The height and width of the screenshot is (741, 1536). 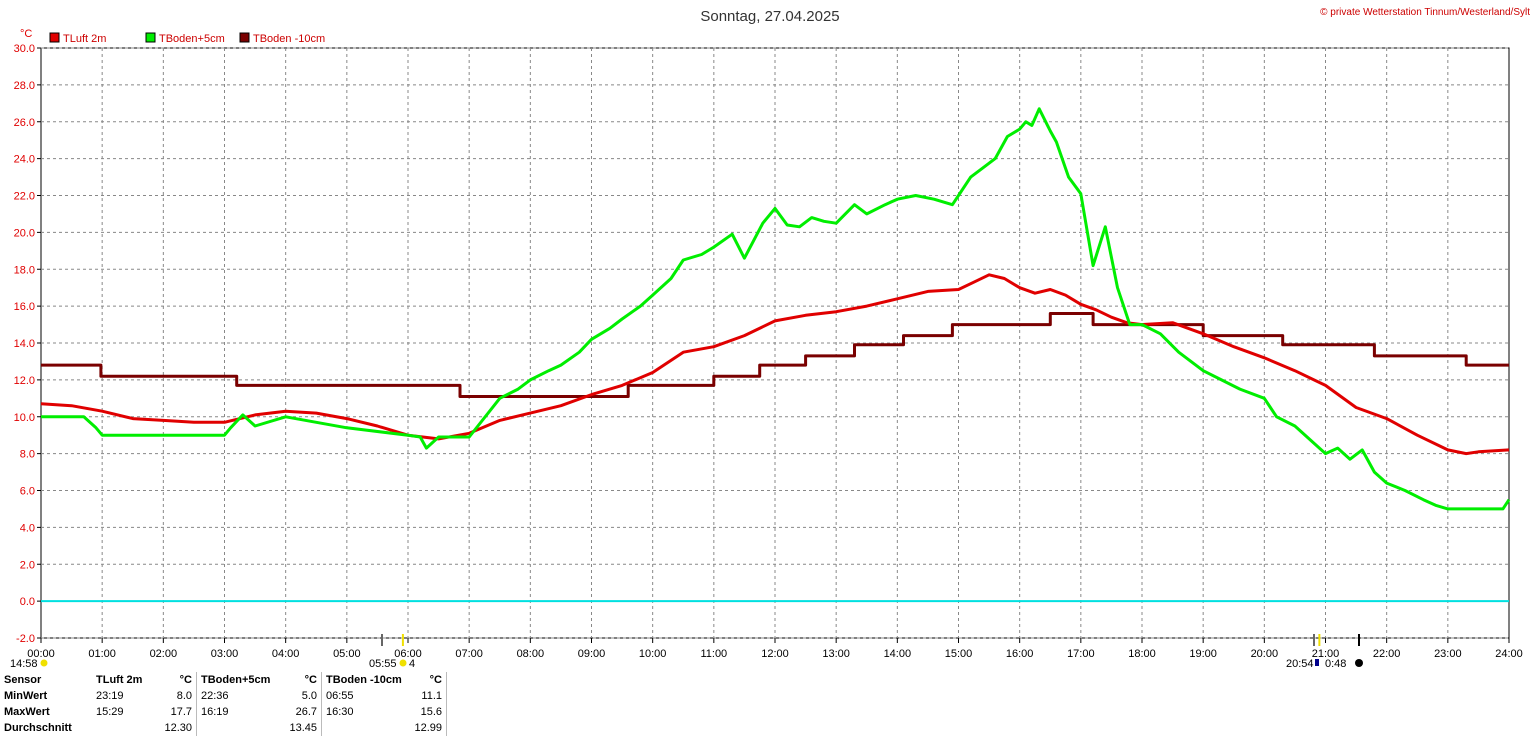 I want to click on y-tick-label: 18.0, so click(x=24, y=270).